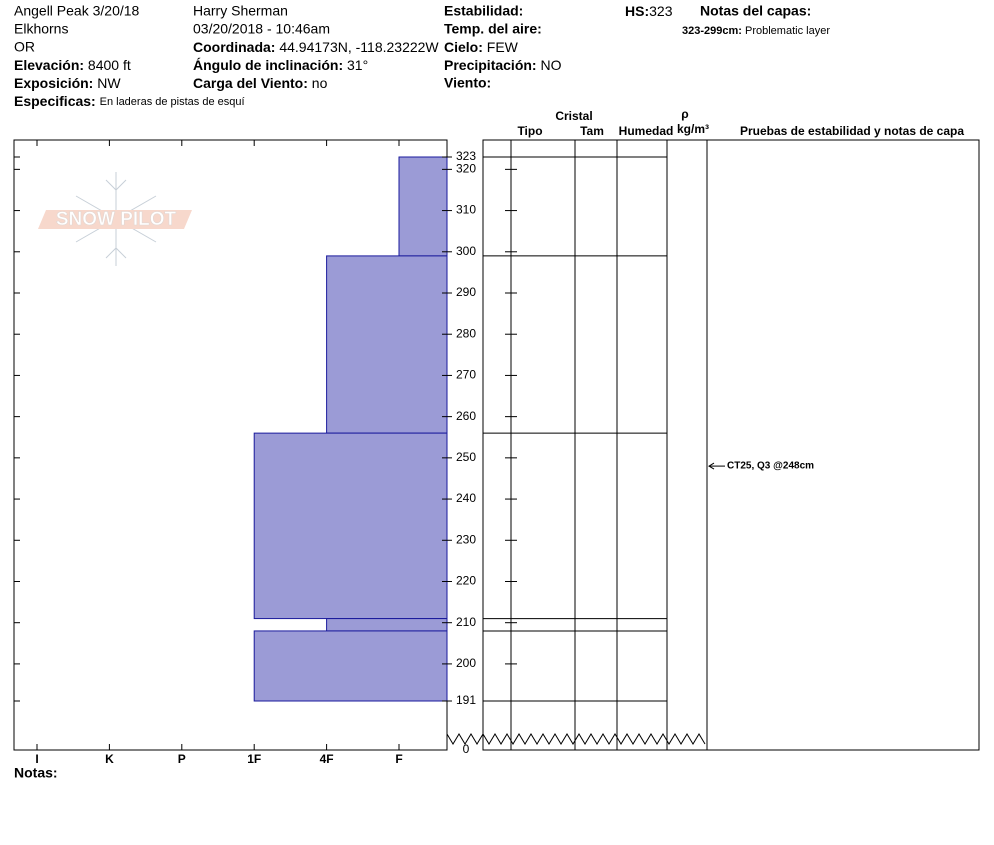 The height and width of the screenshot is (845, 994). What do you see at coordinates (852, 131) in the screenshot?
I see `col-tests: Pruebas de estabilidad y notas de capa` at bounding box center [852, 131].